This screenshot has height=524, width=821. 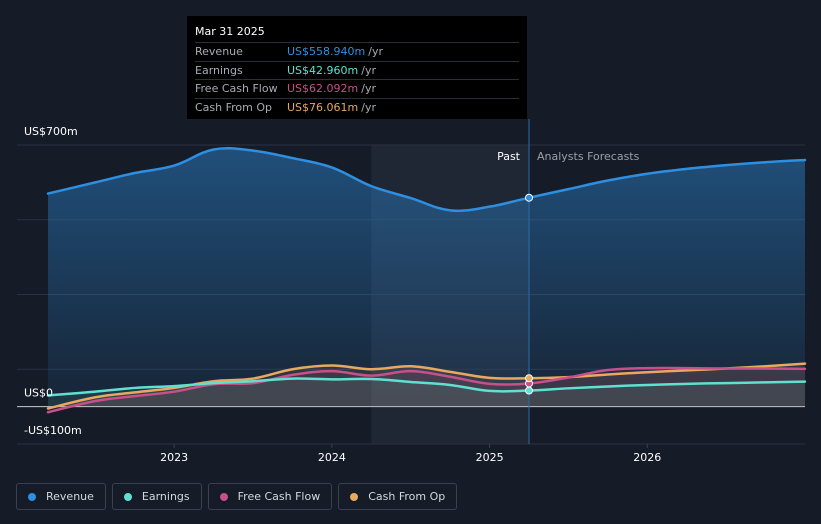 I want to click on x-tick-label: 2025, so click(x=490, y=457).